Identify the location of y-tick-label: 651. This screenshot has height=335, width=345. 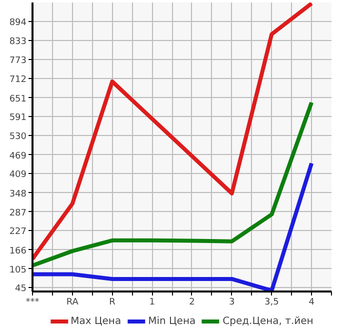
(18, 99).